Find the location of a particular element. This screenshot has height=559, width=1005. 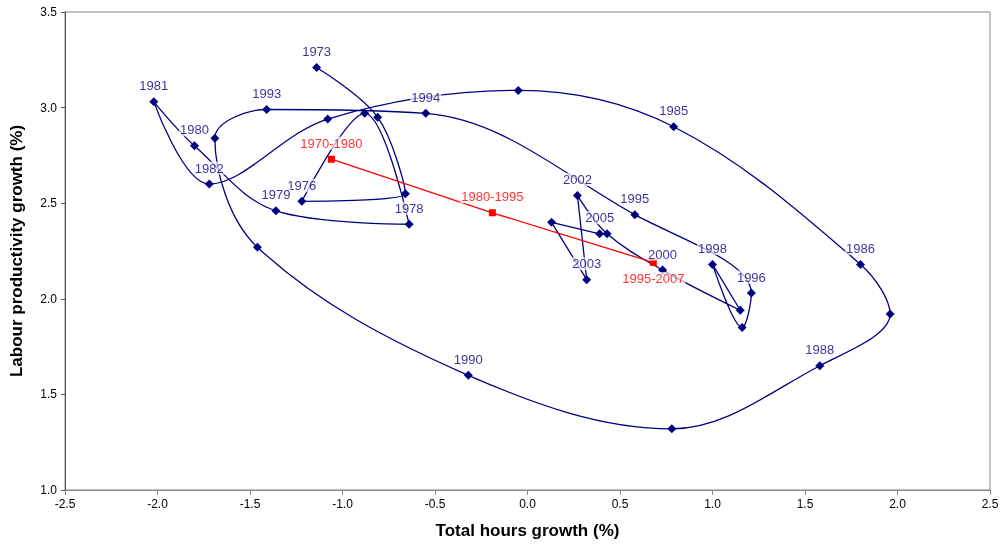

annotation: 2003 is located at coordinates (587, 264).